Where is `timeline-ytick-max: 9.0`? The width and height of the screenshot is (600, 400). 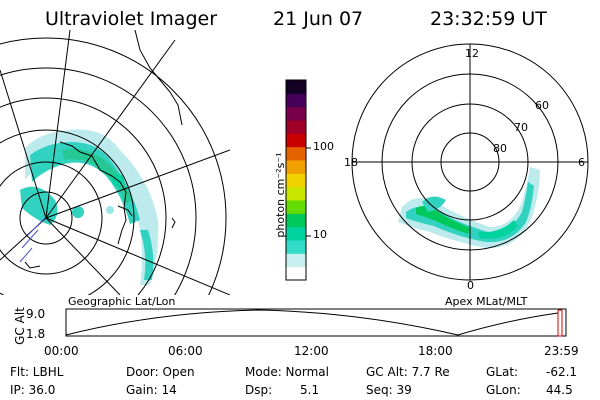 timeline-ytick-max: 9.0 is located at coordinates (35, 314).